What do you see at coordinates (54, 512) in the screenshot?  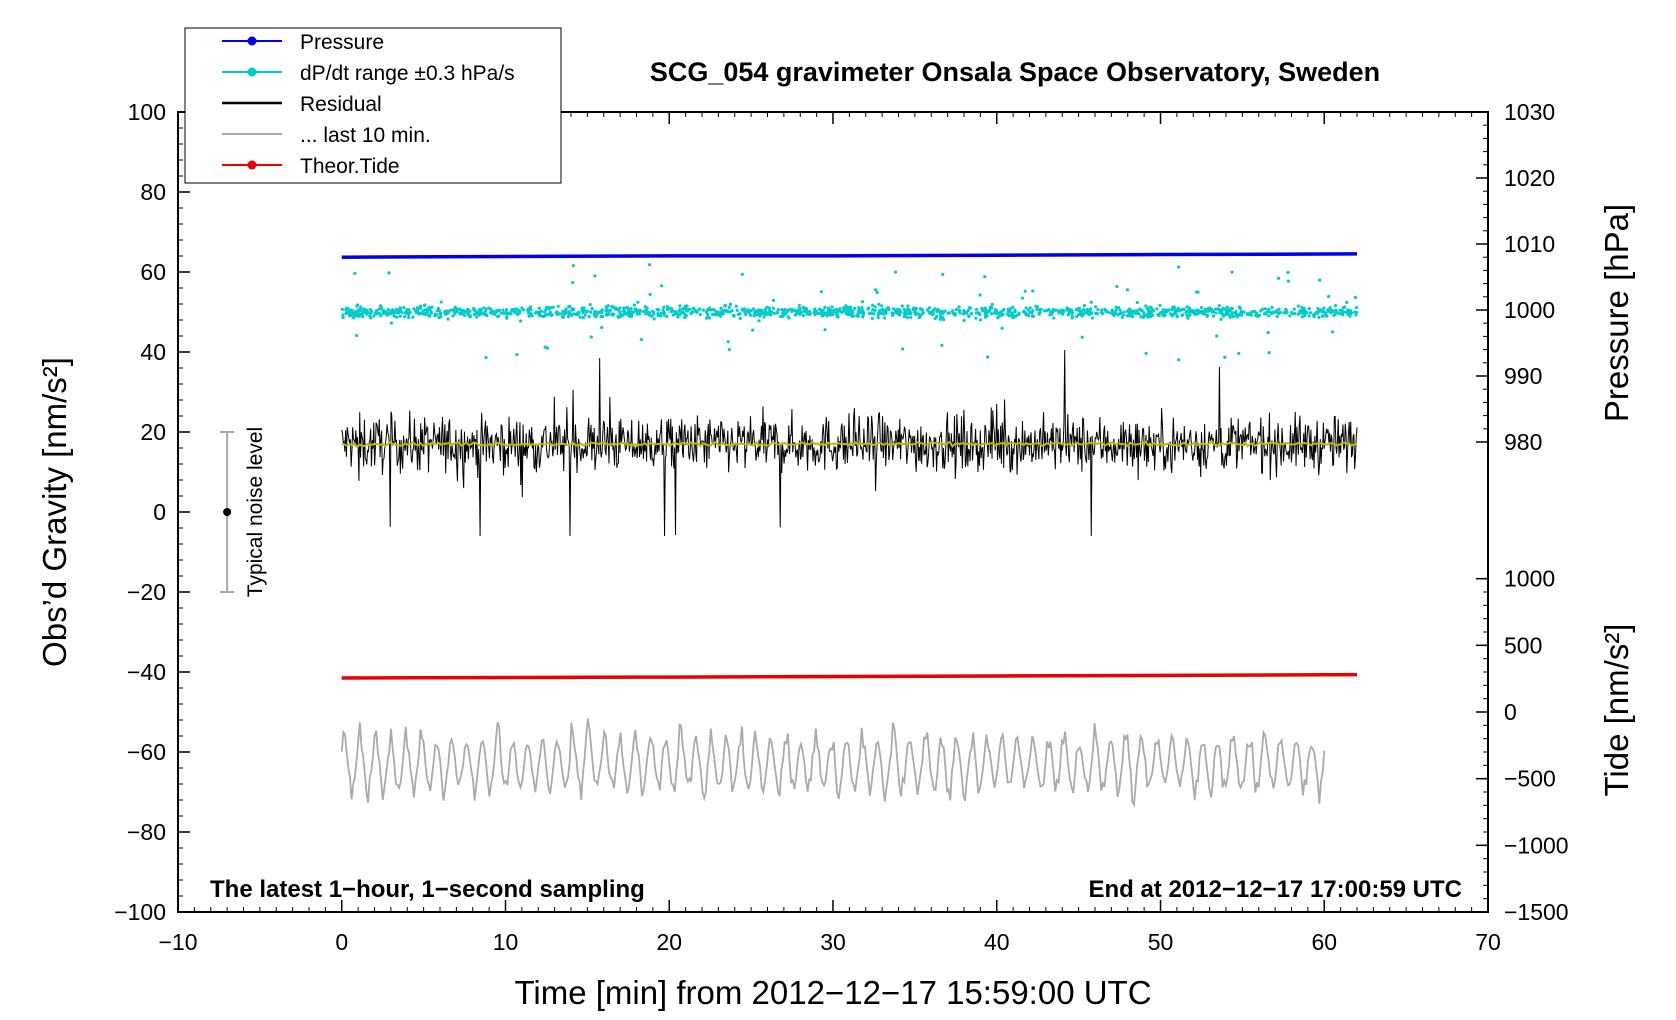 I see `y-axis-left-label: Obs’d Gravity [nm/s²]` at bounding box center [54, 512].